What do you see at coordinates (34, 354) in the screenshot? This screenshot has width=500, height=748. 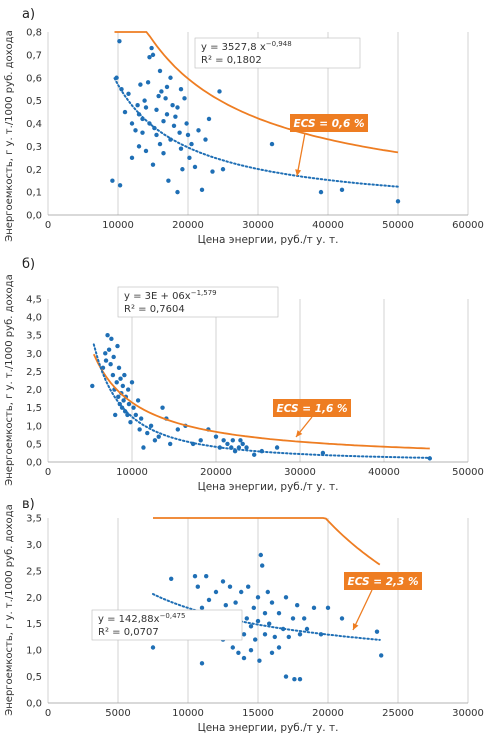 I see `y-tick-label: 3,0` at bounding box center [34, 354].